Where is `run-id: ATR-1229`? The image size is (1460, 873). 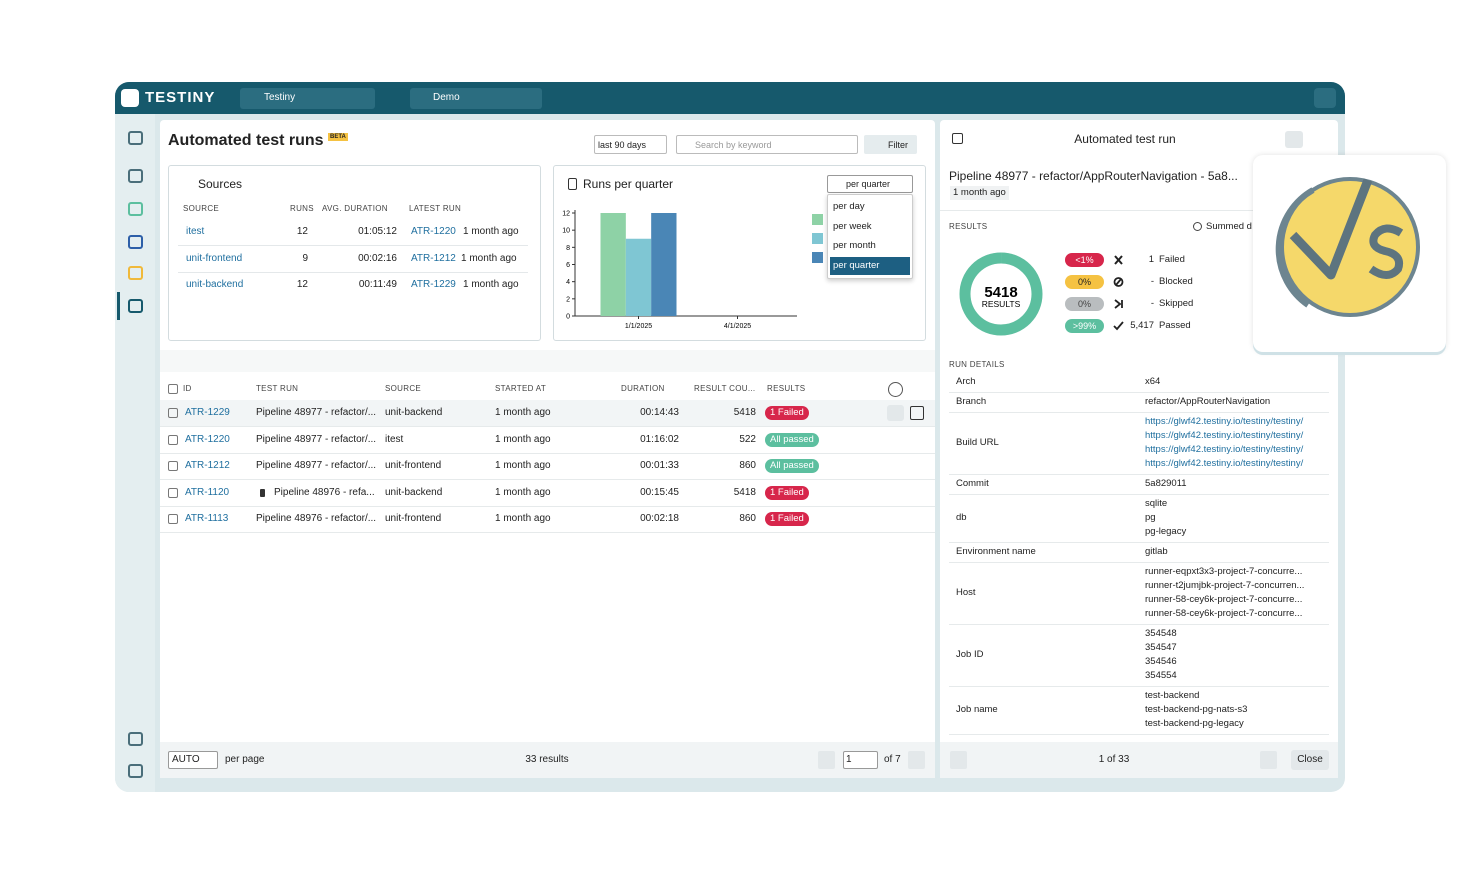 run-id: ATR-1229 is located at coordinates (207, 412).